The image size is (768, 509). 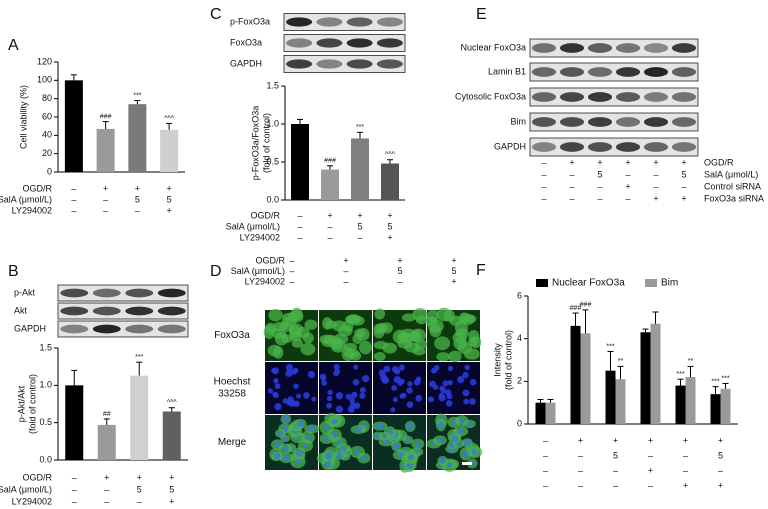 I want to click on blot-strip, so click(x=344, y=64).